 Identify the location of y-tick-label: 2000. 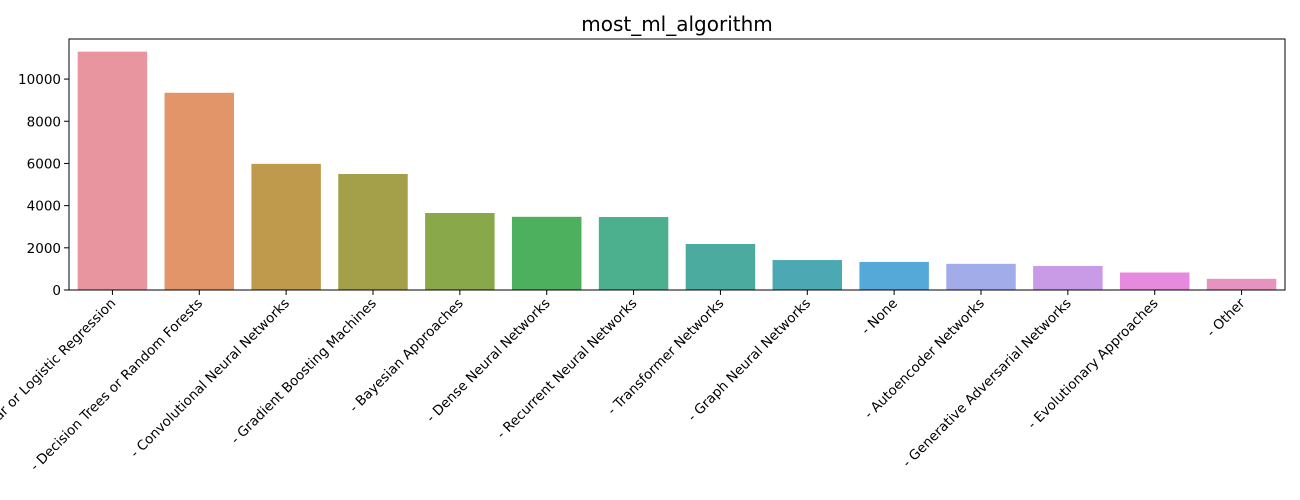
(44, 249).